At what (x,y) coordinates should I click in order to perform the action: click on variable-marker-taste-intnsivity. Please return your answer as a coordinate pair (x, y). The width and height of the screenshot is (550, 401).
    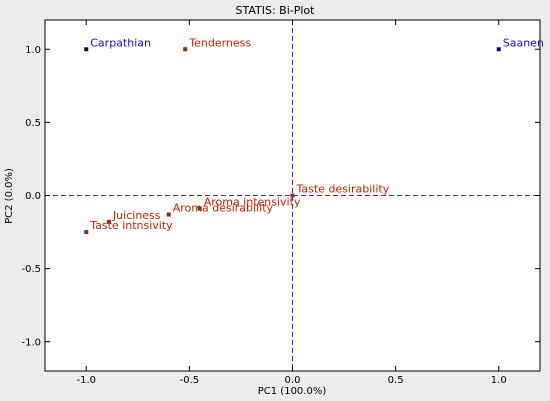
    Looking at the image, I should click on (86, 232).